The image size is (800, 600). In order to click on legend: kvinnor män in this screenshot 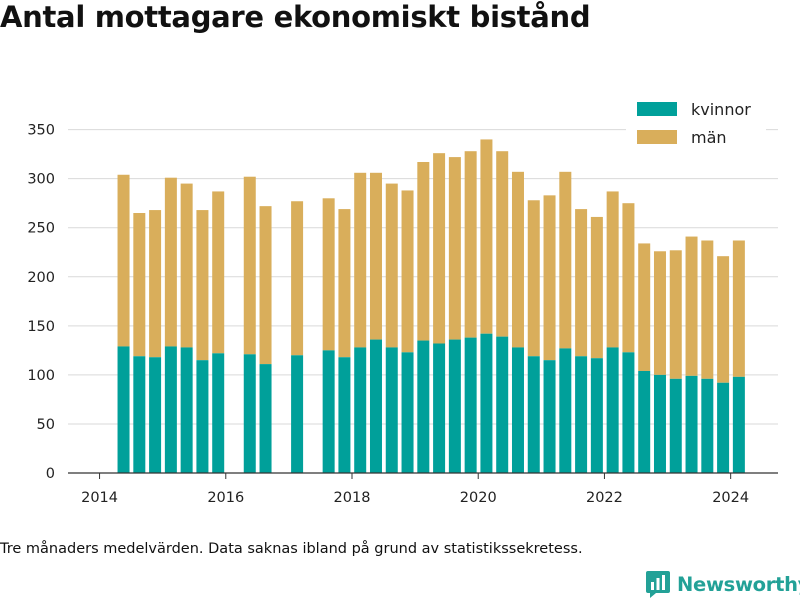, I will do `click(696, 123)`.